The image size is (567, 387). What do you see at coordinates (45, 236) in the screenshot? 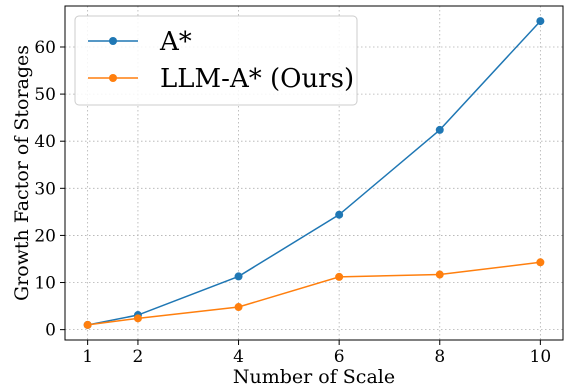
I see `y-tick-label: 20` at bounding box center [45, 236].